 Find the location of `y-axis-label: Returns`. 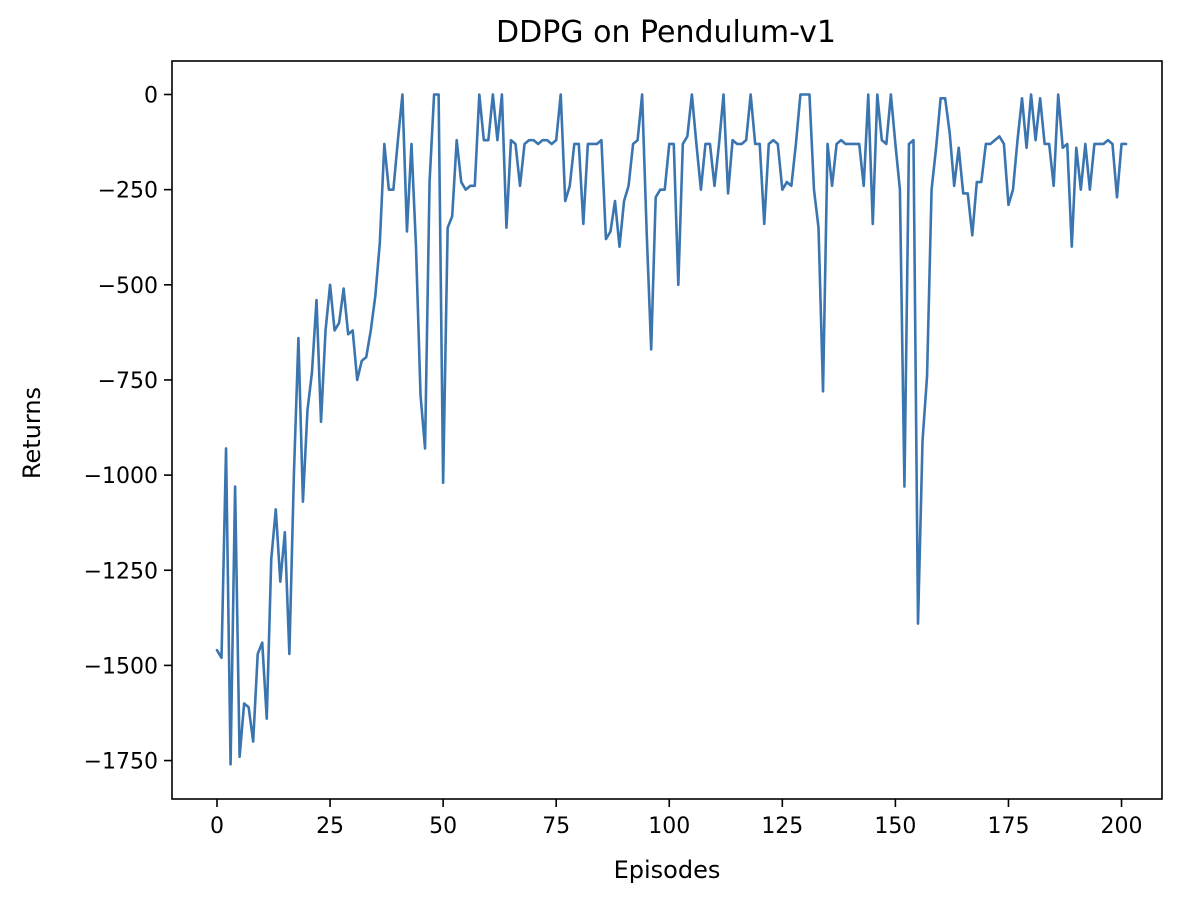

y-axis-label: Returns is located at coordinates (32, 433).